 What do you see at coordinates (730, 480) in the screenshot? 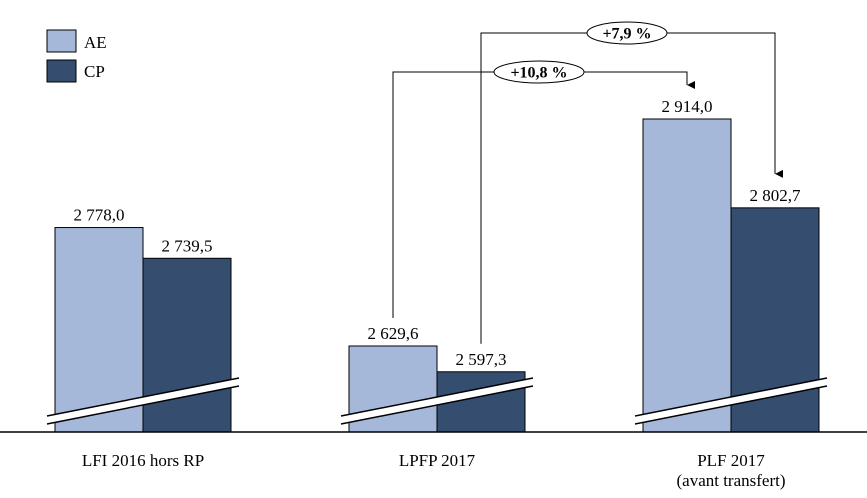
I see `x-tick-label-2-1: (avant transfert)` at bounding box center [730, 480].